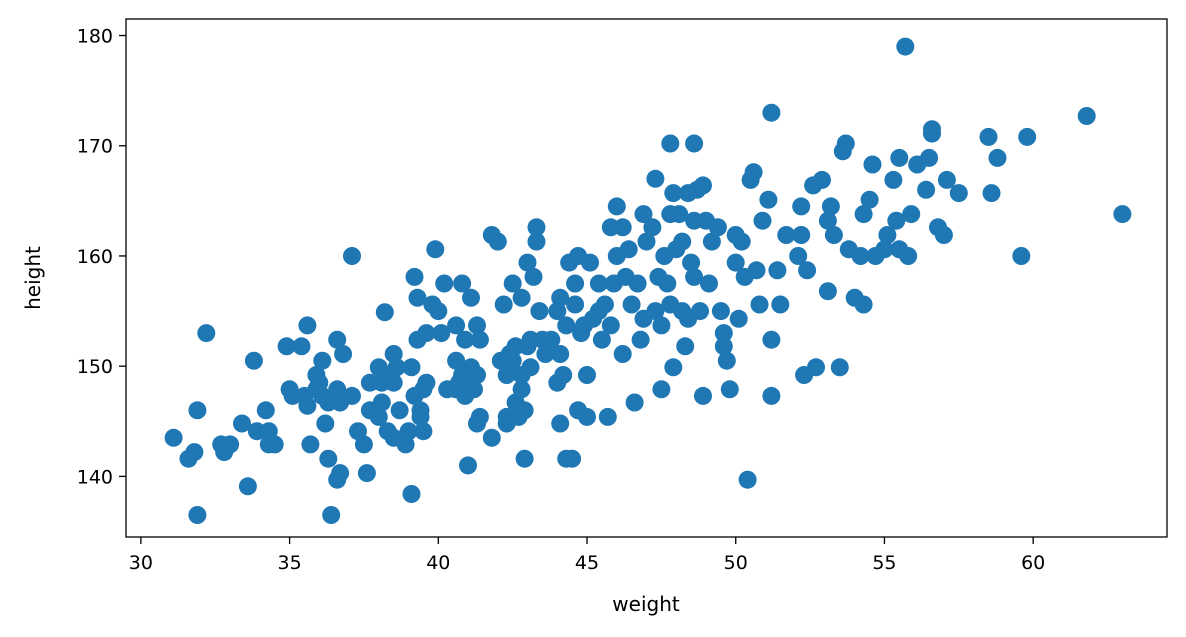 This screenshot has width=1186, height=637. Describe the element at coordinates (646, 604) in the screenshot. I see `x-axis-label: weight` at that location.